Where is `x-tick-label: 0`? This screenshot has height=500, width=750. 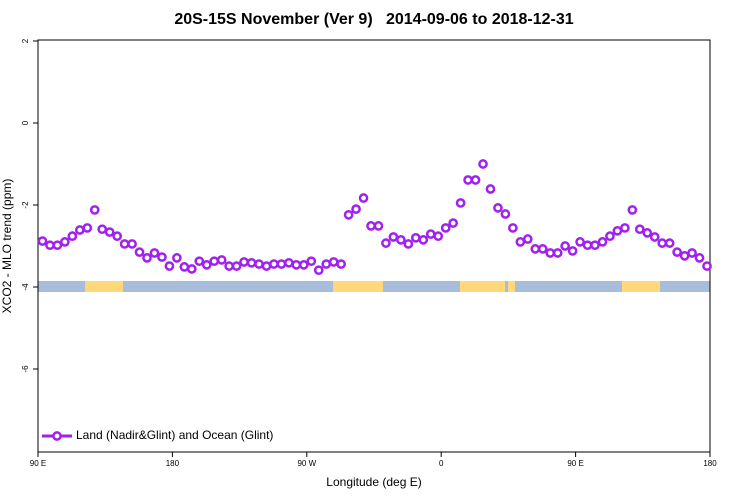
x-tick-label: 0 is located at coordinates (441, 463).